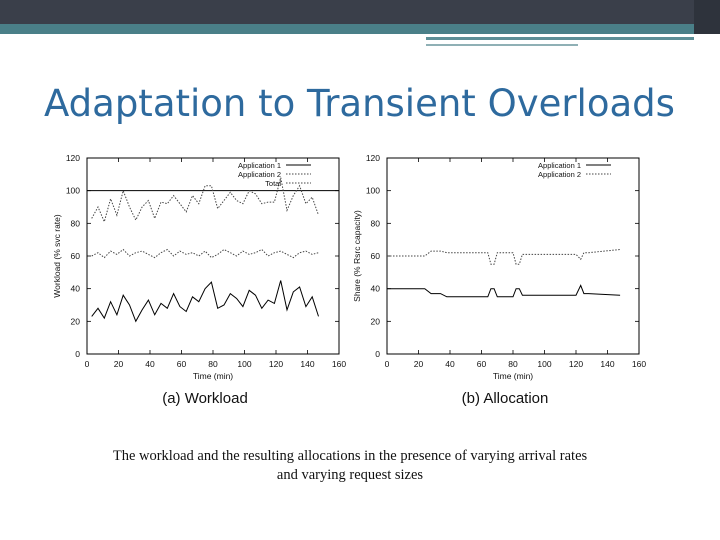  I want to click on chart1-legend-label: Total, so click(273, 183).